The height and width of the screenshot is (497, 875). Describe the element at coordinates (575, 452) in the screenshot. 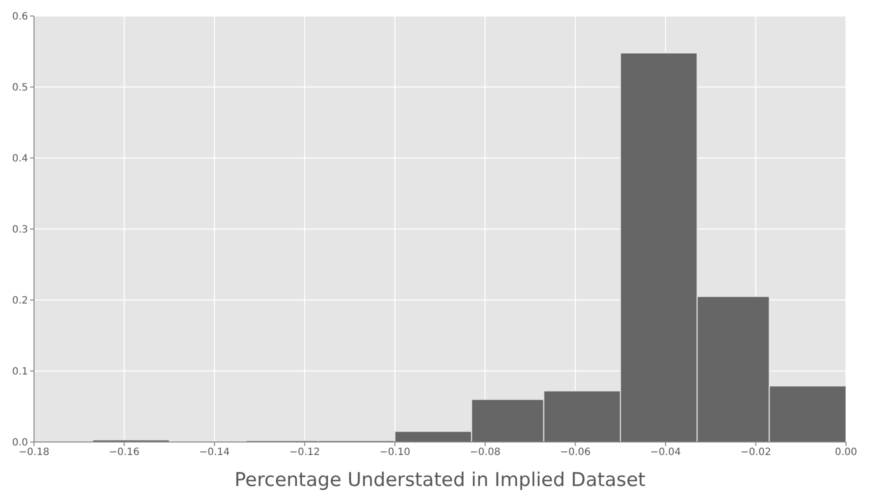

I see `x-tick-label: −0.06` at that location.